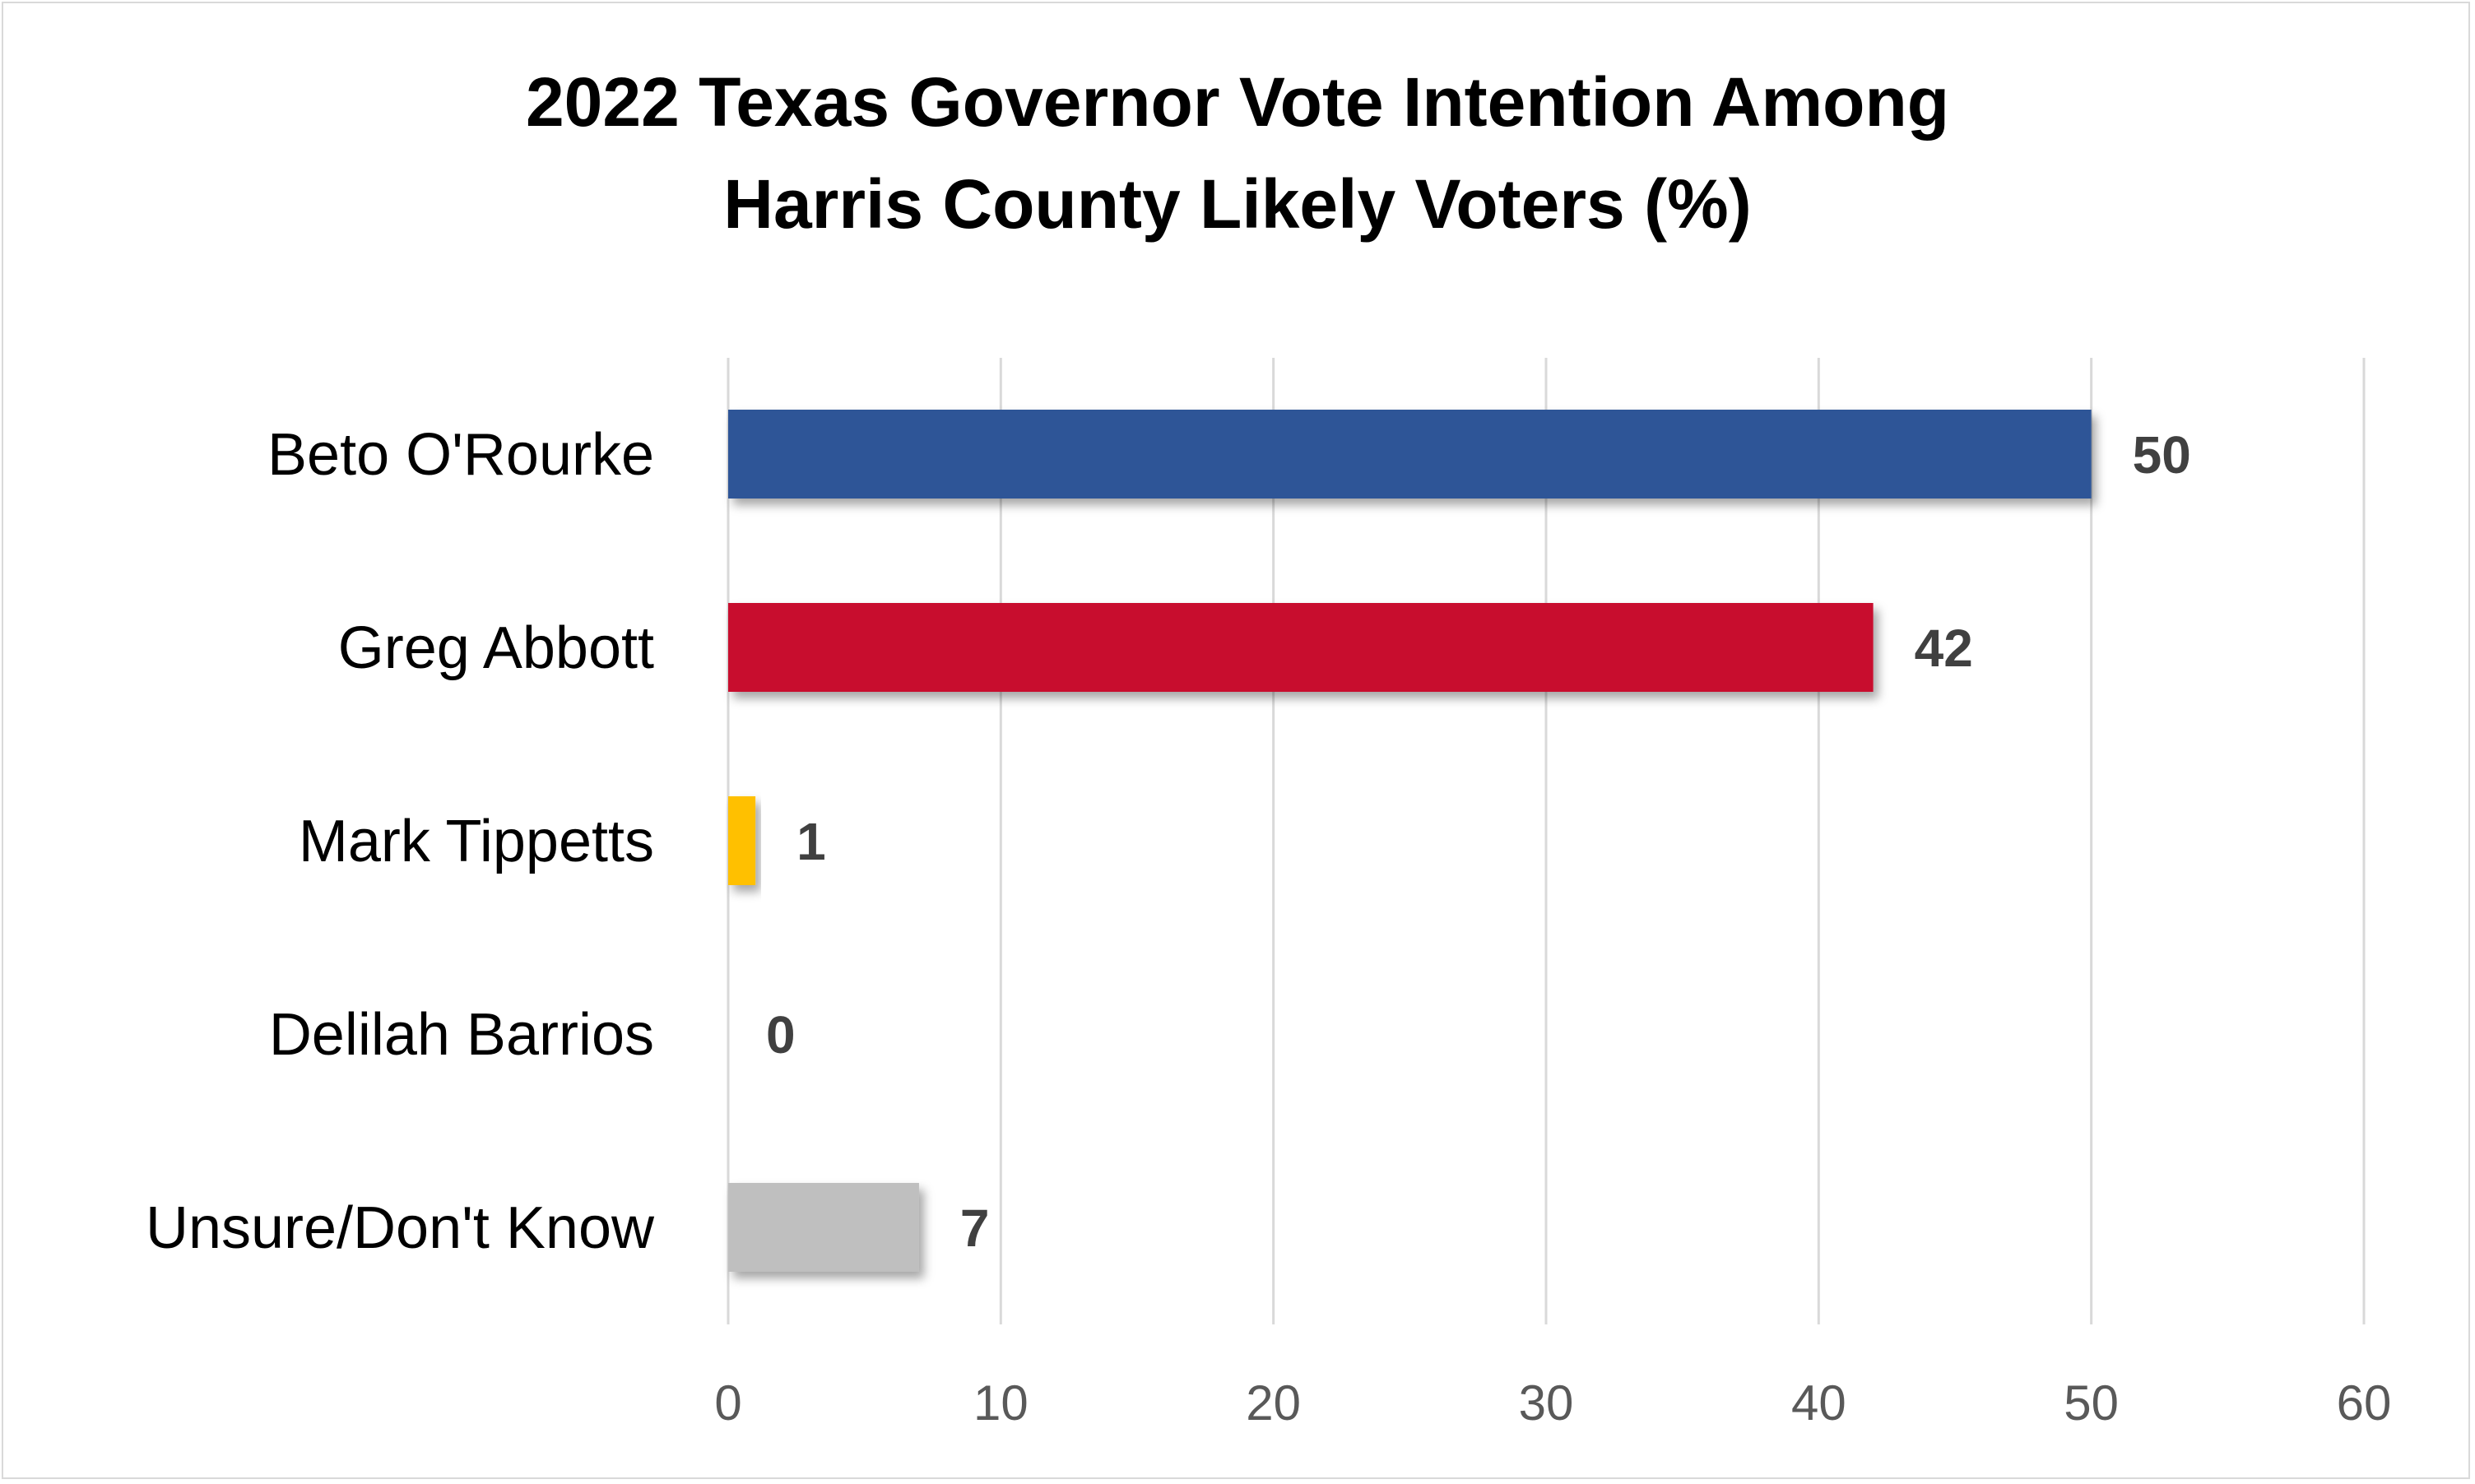 The height and width of the screenshot is (1484, 2475). What do you see at coordinates (496, 648) in the screenshot?
I see `category-label: Greg Abbott` at bounding box center [496, 648].